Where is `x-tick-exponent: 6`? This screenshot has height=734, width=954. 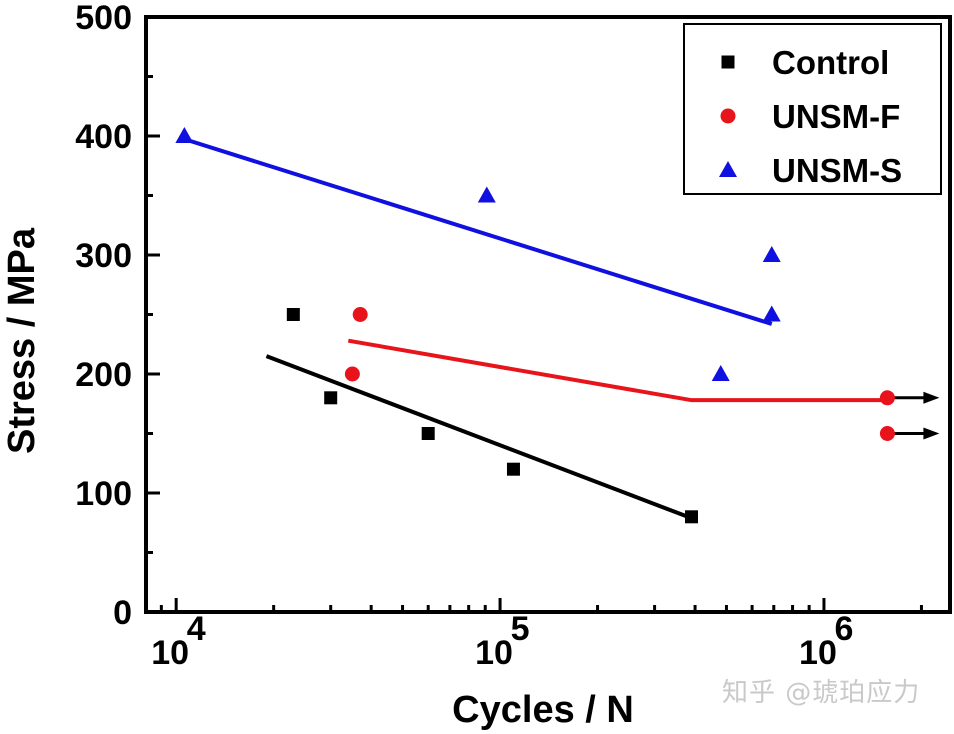
x-tick-exponent: 6 is located at coordinates (843, 629).